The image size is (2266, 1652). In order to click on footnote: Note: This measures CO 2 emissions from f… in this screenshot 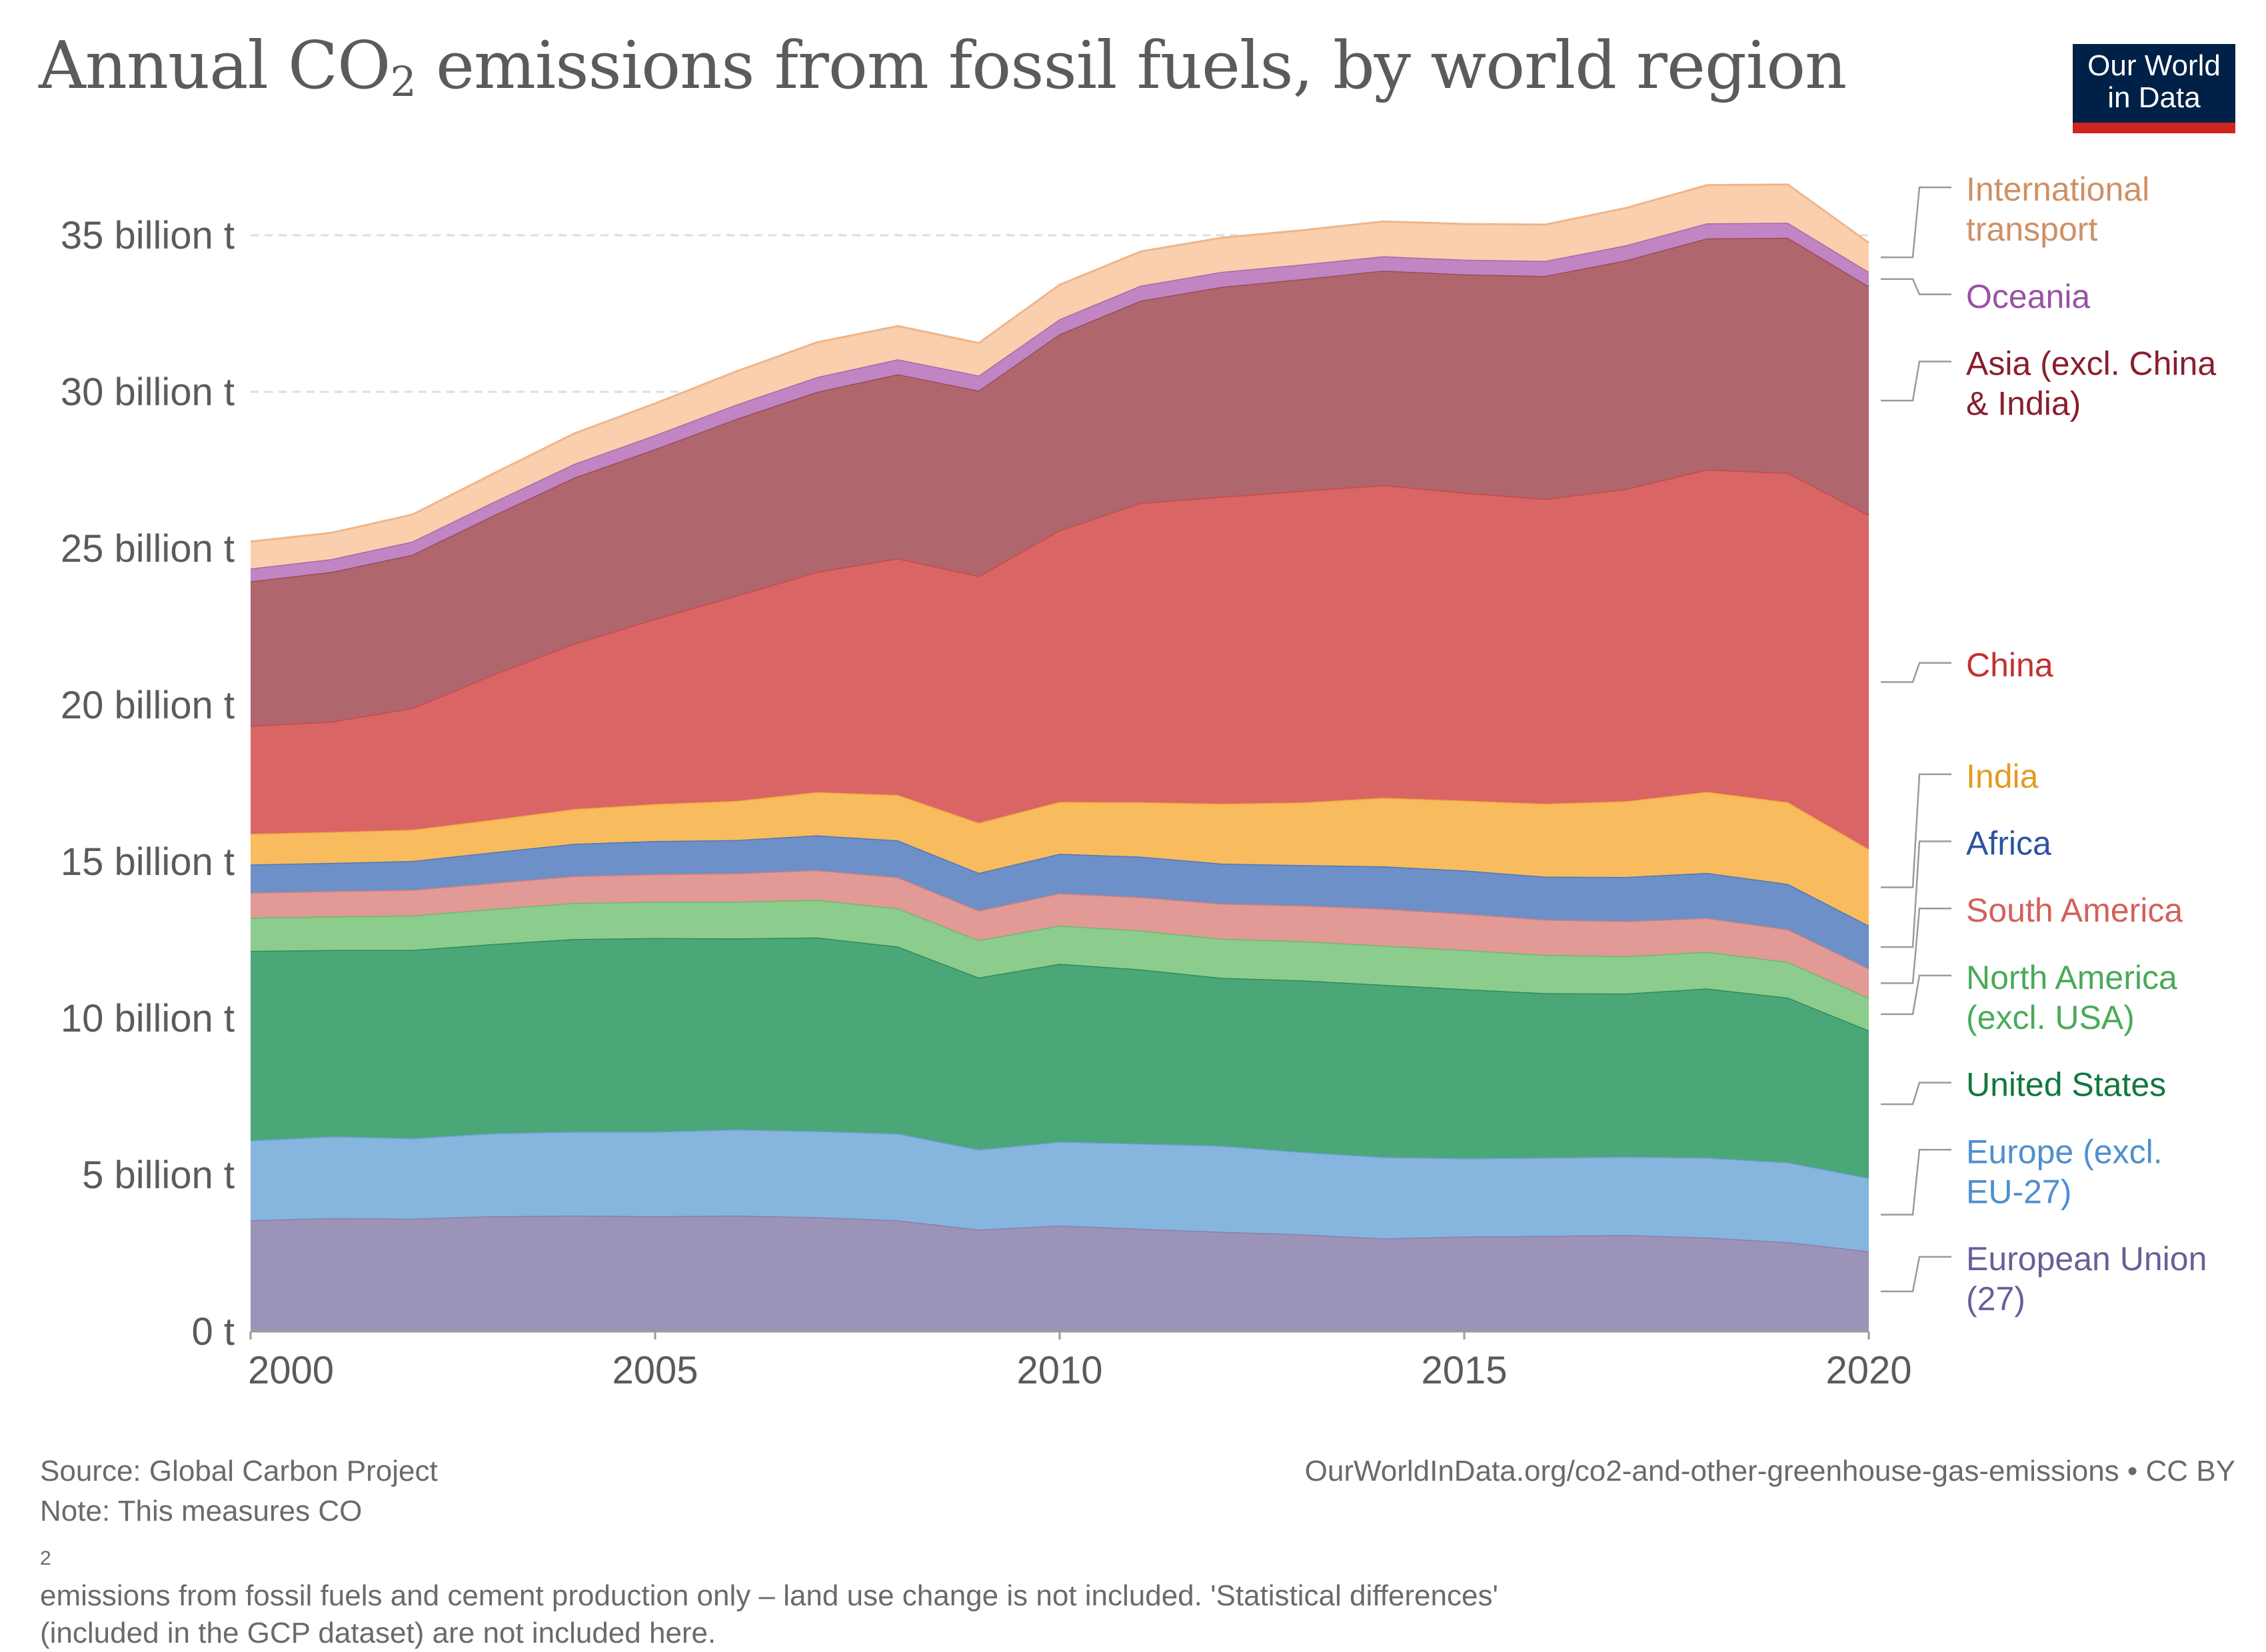, I will do `click(769, 1572)`.